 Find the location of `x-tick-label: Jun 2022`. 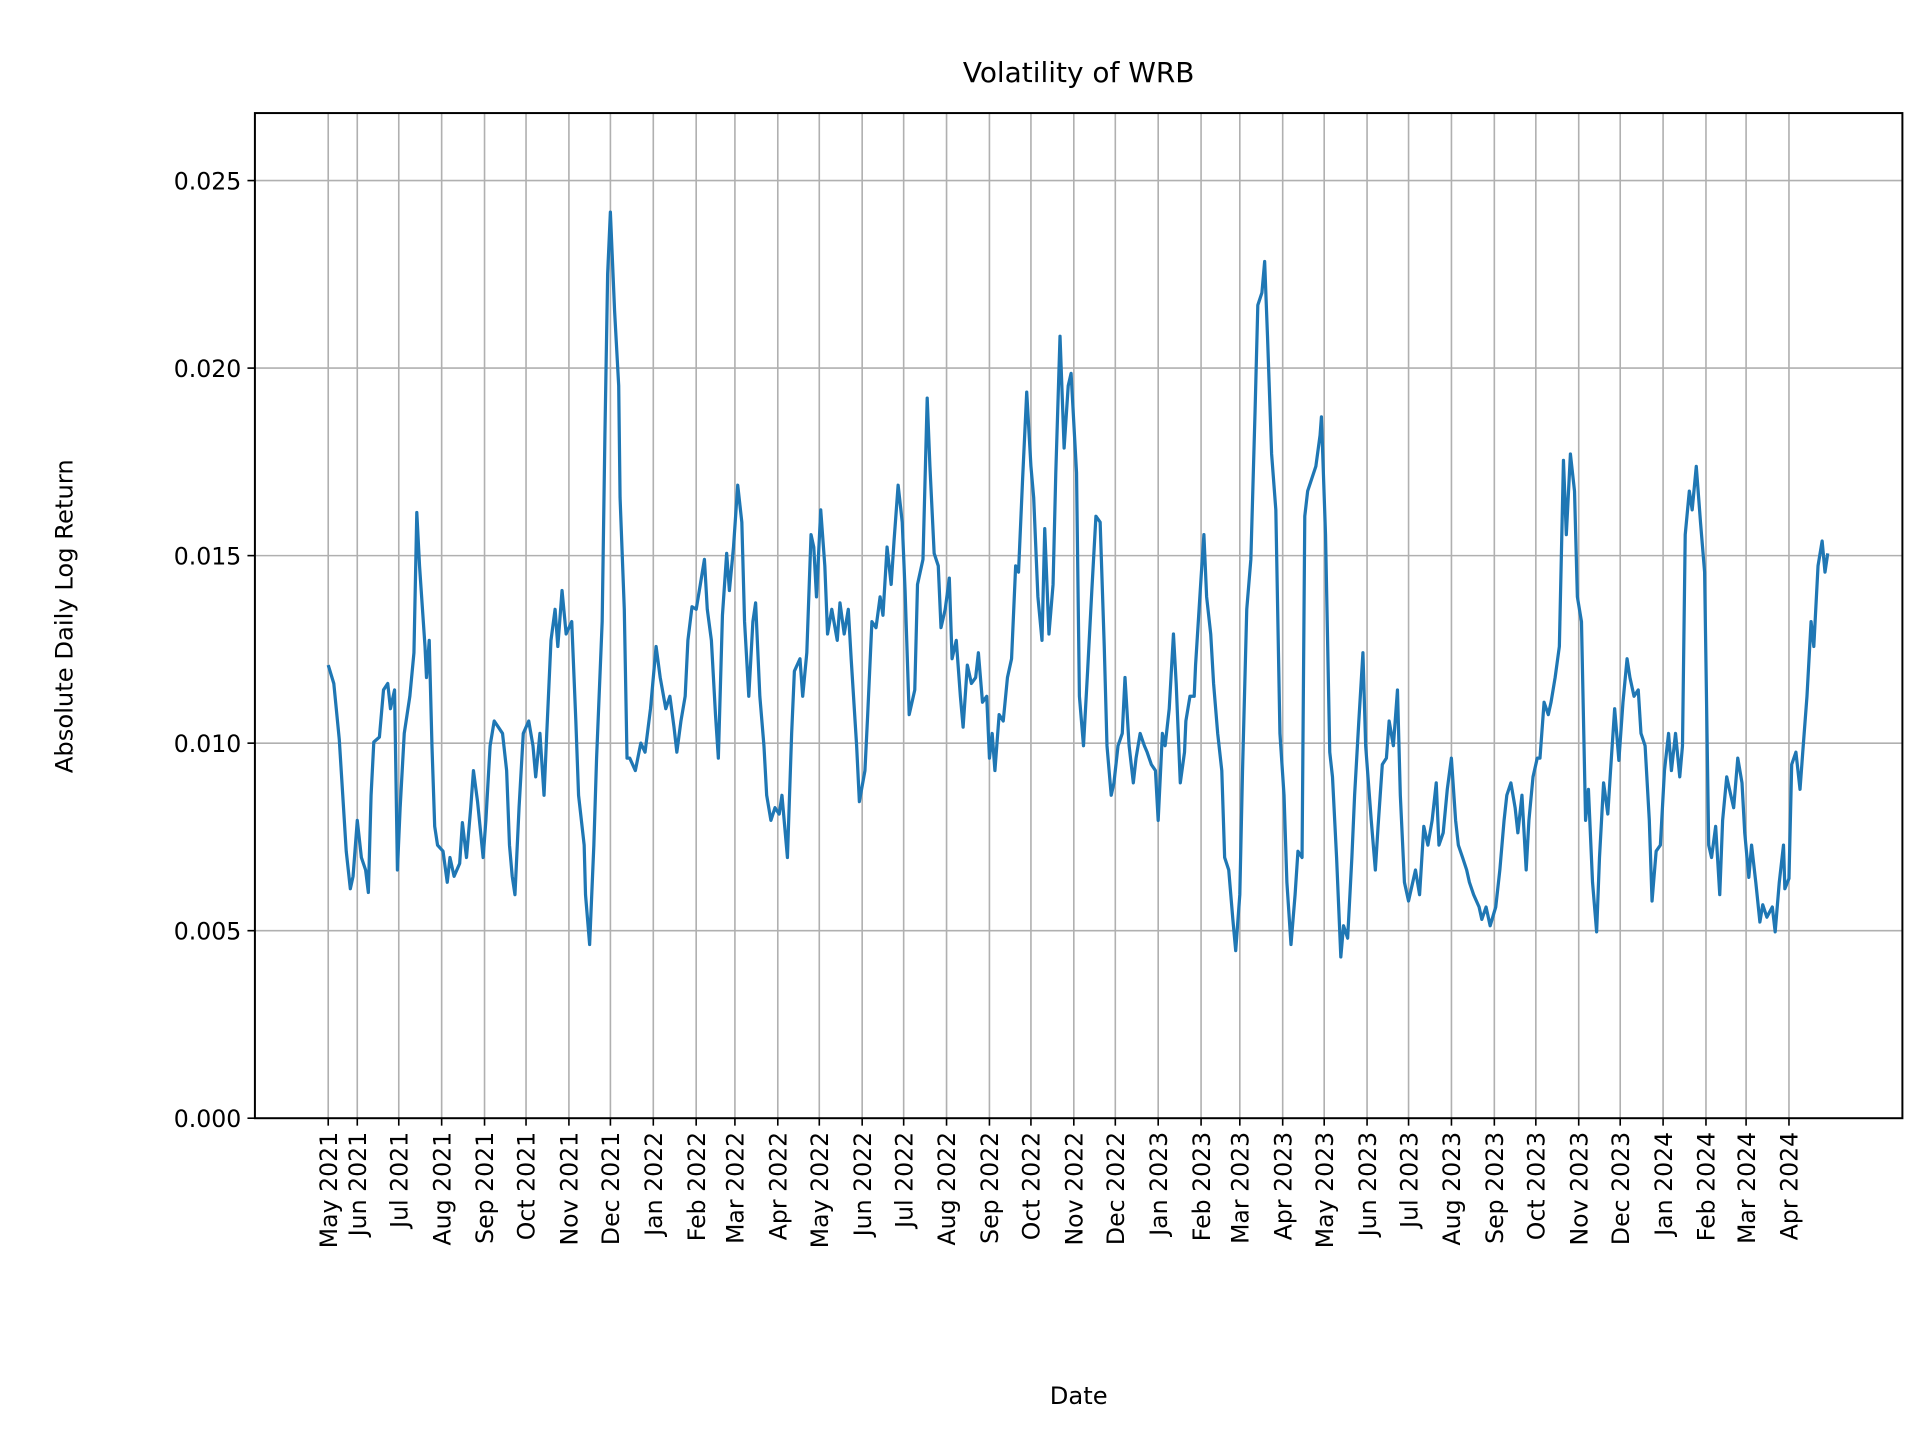

x-tick-label: Jun 2022 is located at coordinates (863, 1185).